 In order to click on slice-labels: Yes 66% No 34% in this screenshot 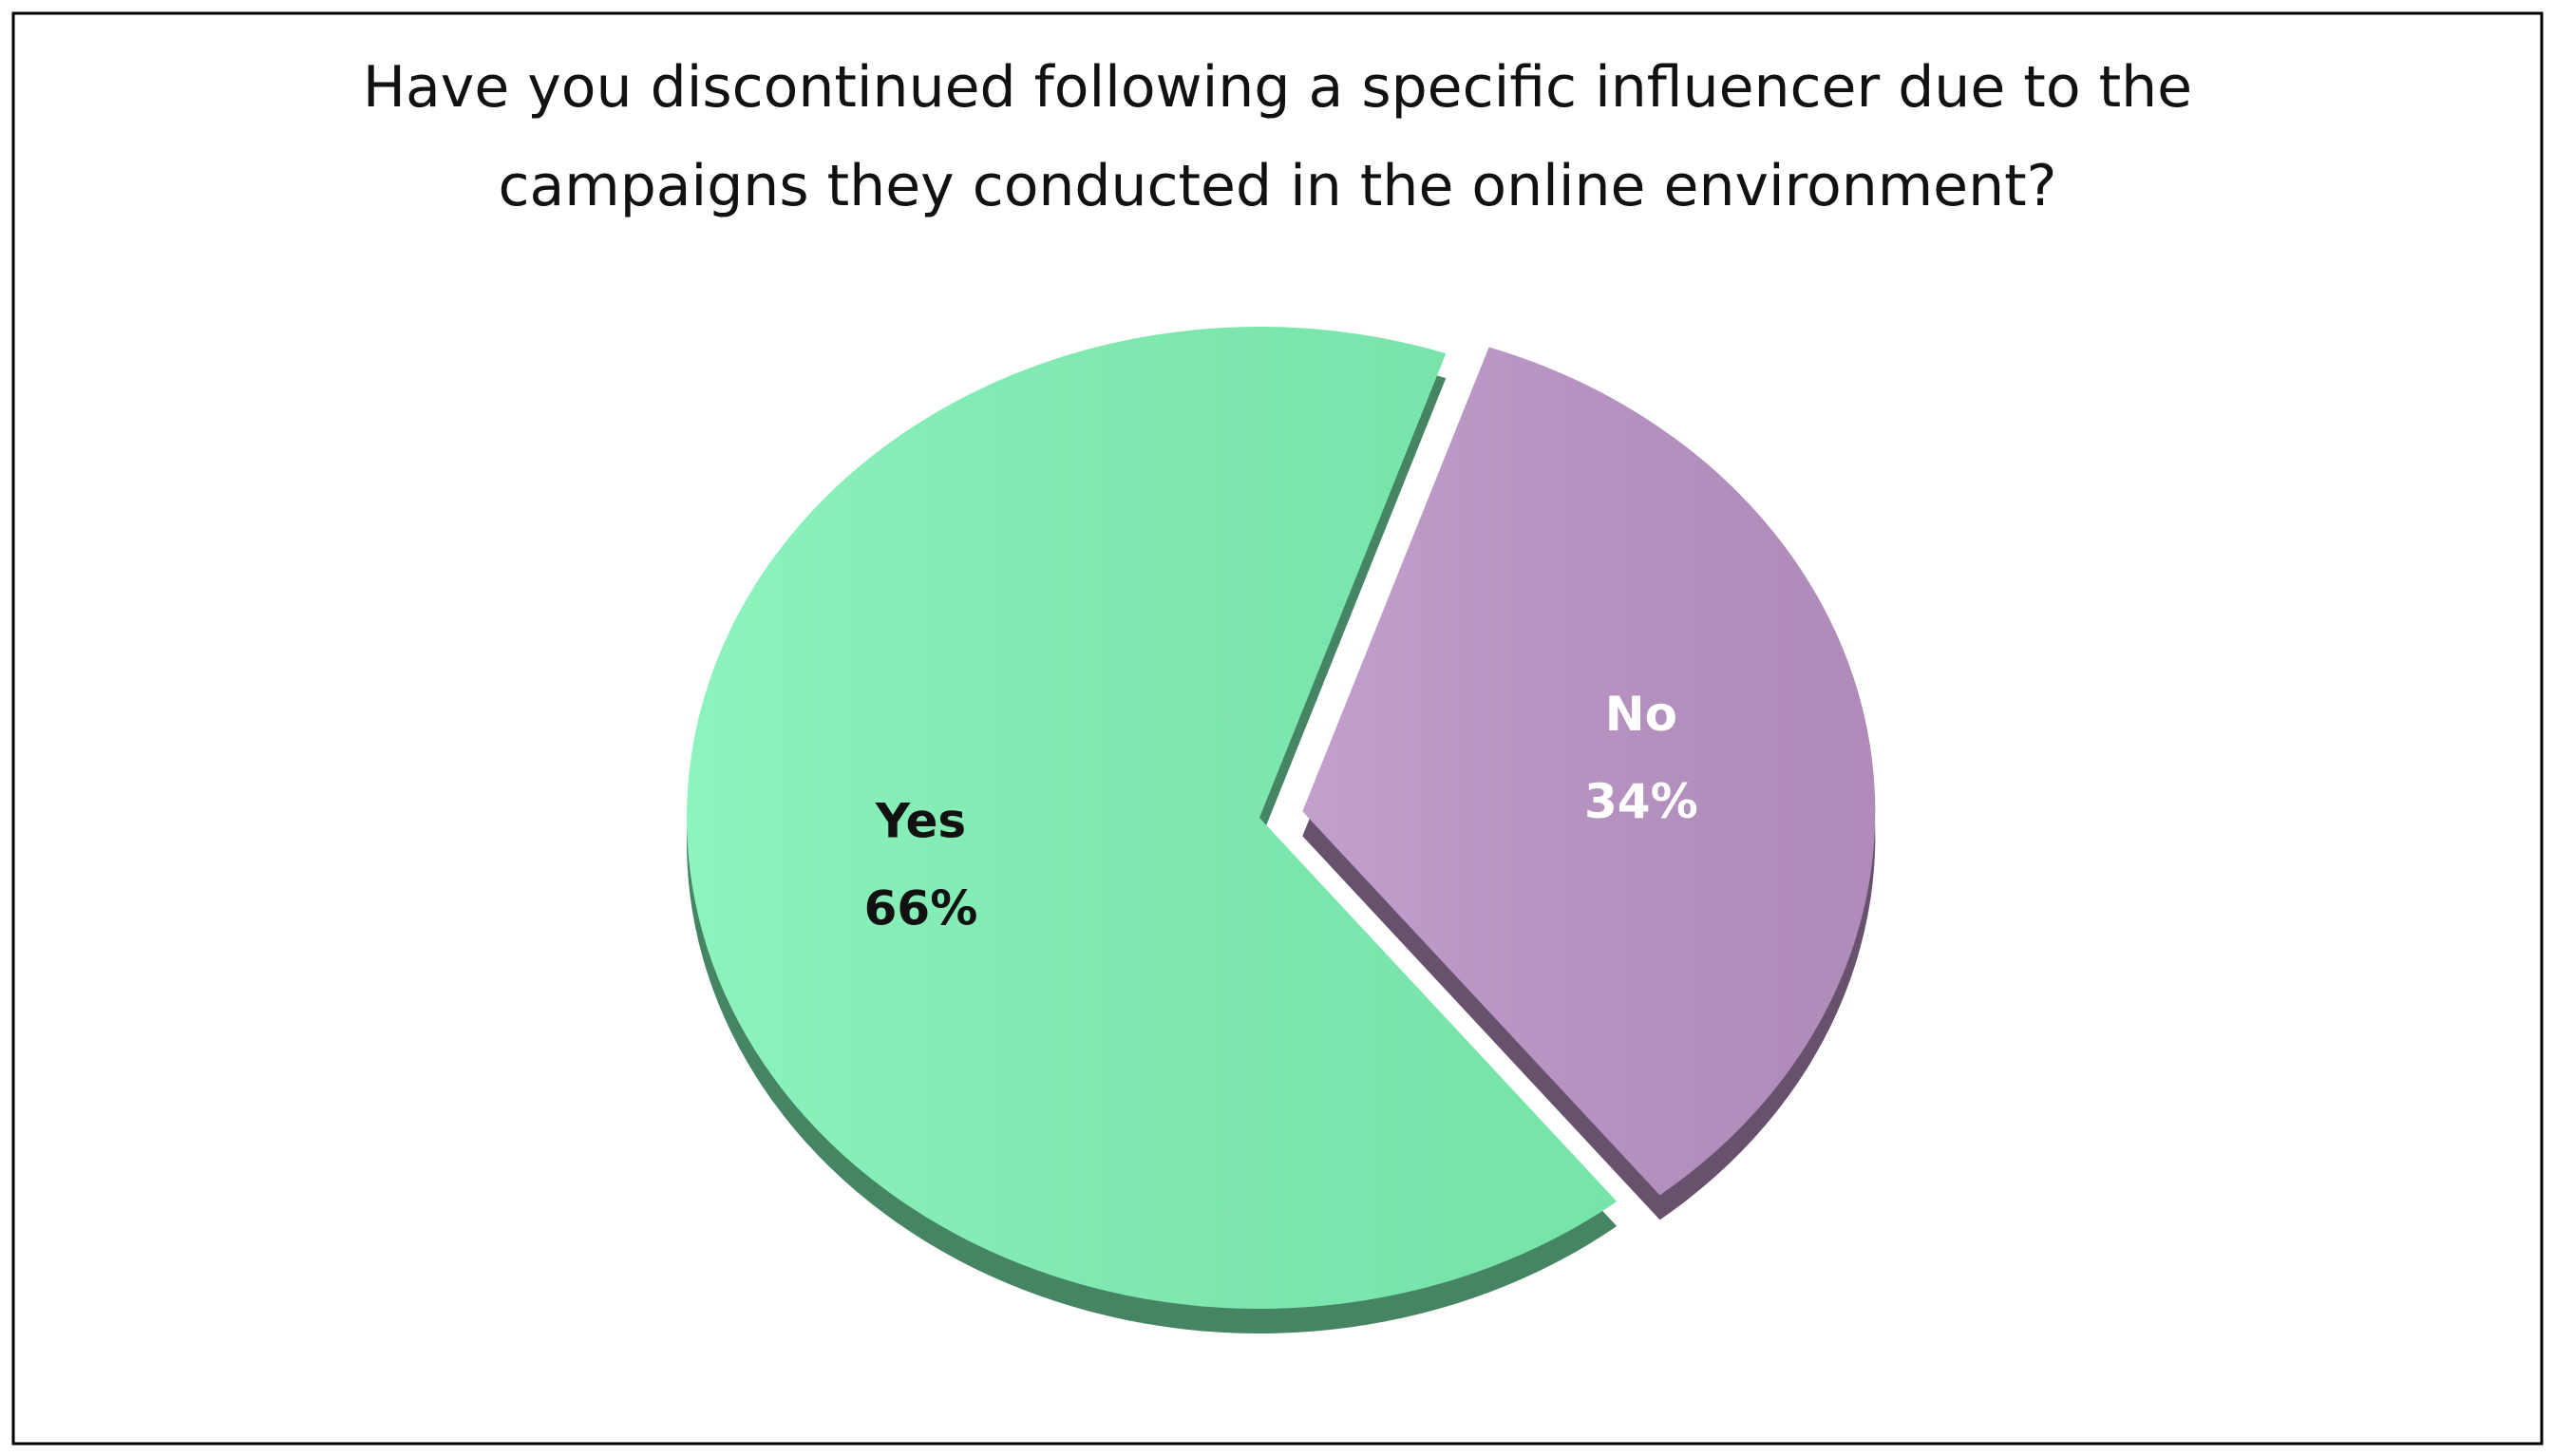, I will do `click(1281, 811)`.